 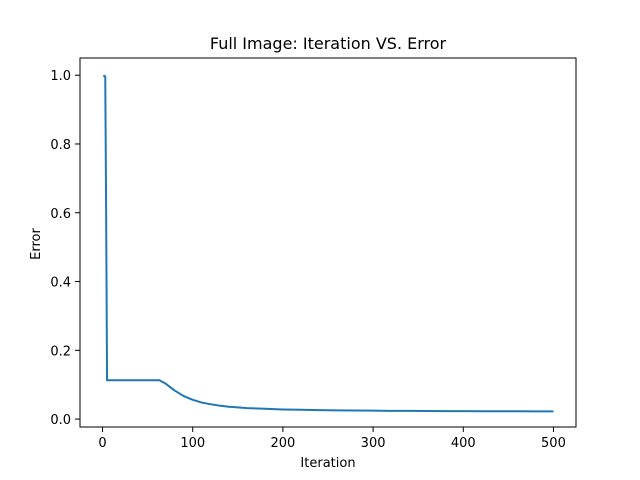 What do you see at coordinates (60, 420) in the screenshot?
I see `y-tick-label: 0.0` at bounding box center [60, 420].